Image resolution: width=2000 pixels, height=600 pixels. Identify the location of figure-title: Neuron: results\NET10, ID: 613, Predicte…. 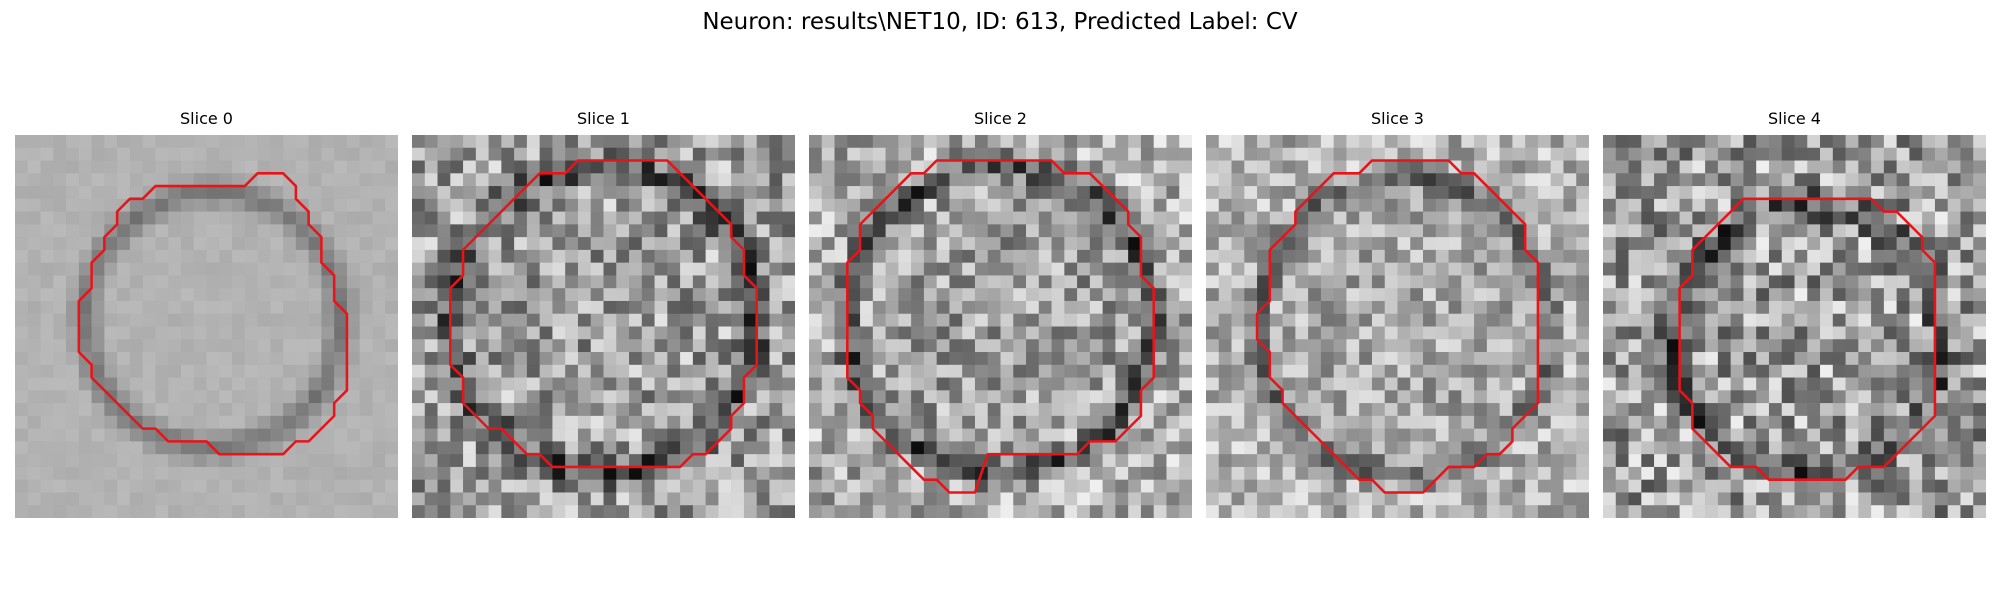
(1000, 22).